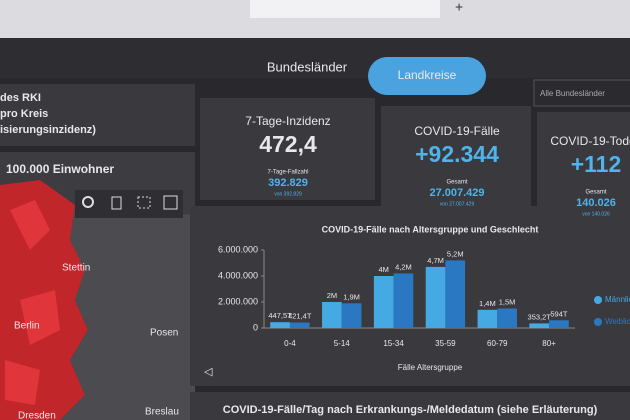  I want to click on scroll-left: ◁, so click(208, 372).